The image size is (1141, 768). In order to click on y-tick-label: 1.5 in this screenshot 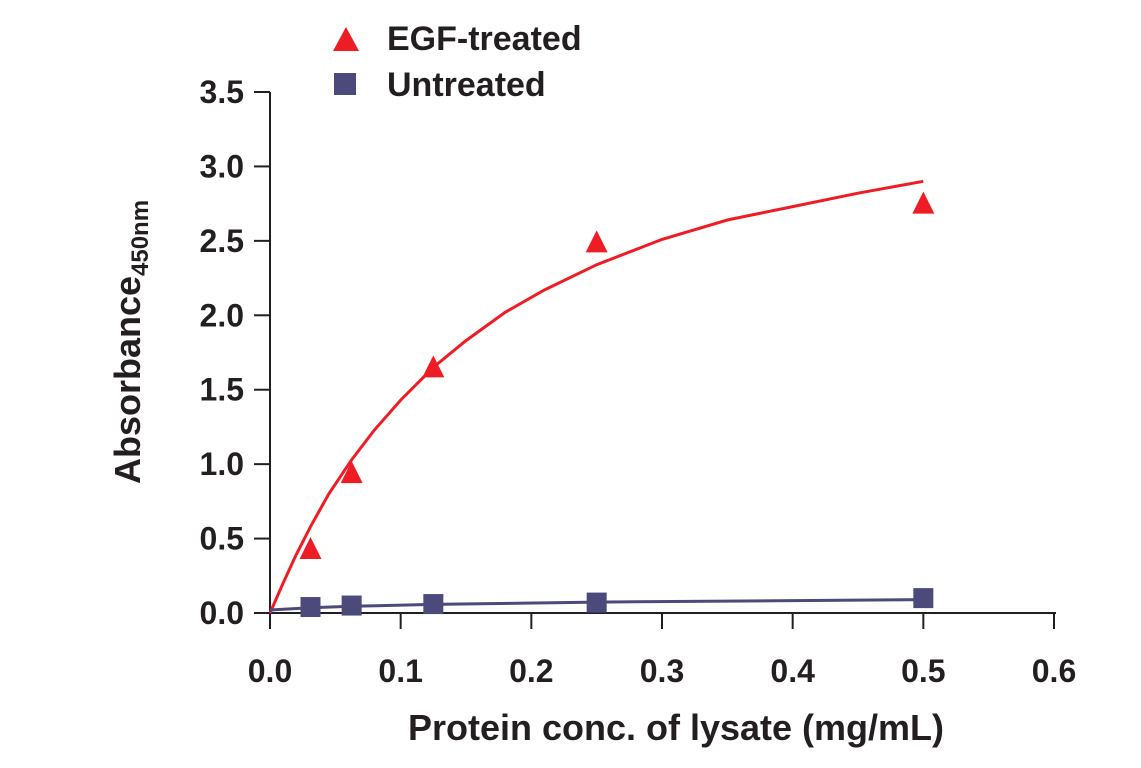, I will do `click(222, 390)`.